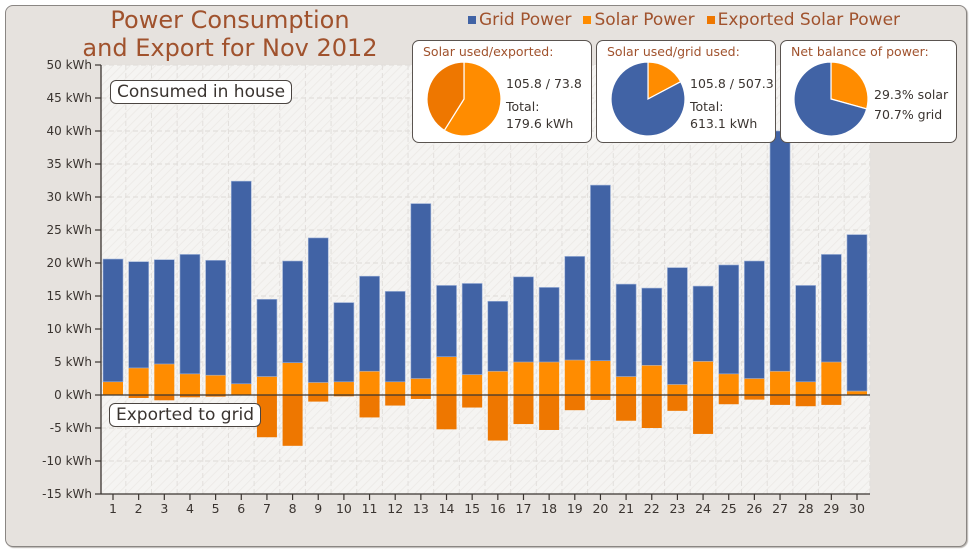 This screenshot has height=550, width=970. What do you see at coordinates (344, 508) in the screenshot?
I see `x-tick-label: 10` at bounding box center [344, 508].